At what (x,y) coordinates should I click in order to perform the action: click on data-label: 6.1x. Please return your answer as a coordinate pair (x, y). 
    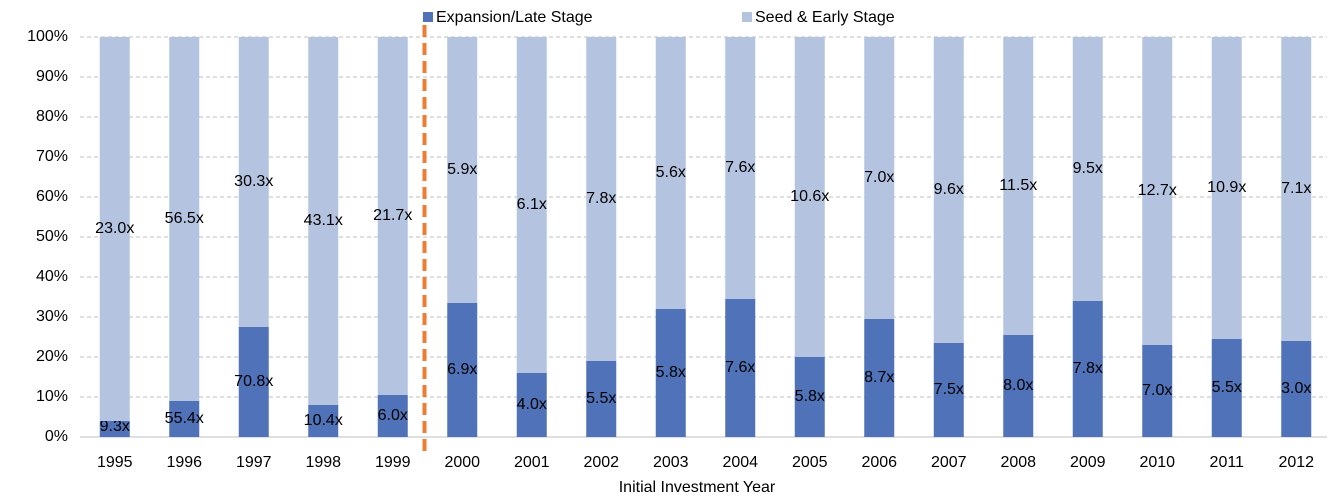
    Looking at the image, I should click on (532, 204).